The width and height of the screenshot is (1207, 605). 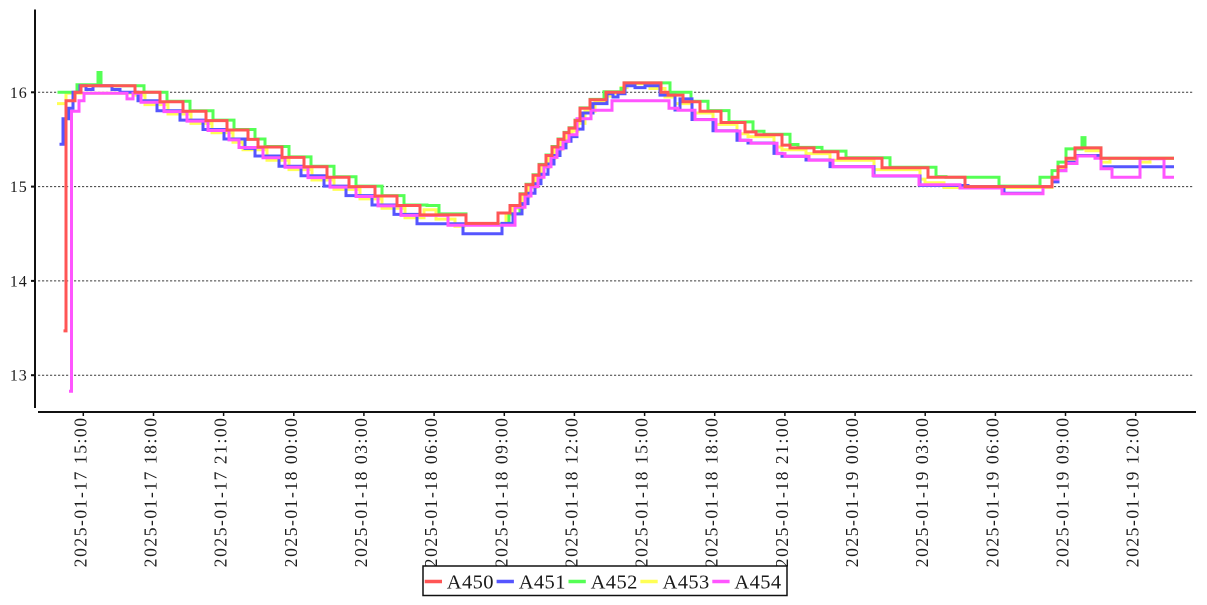 What do you see at coordinates (542, 582) in the screenshot?
I see `svg-text: A451` at bounding box center [542, 582].